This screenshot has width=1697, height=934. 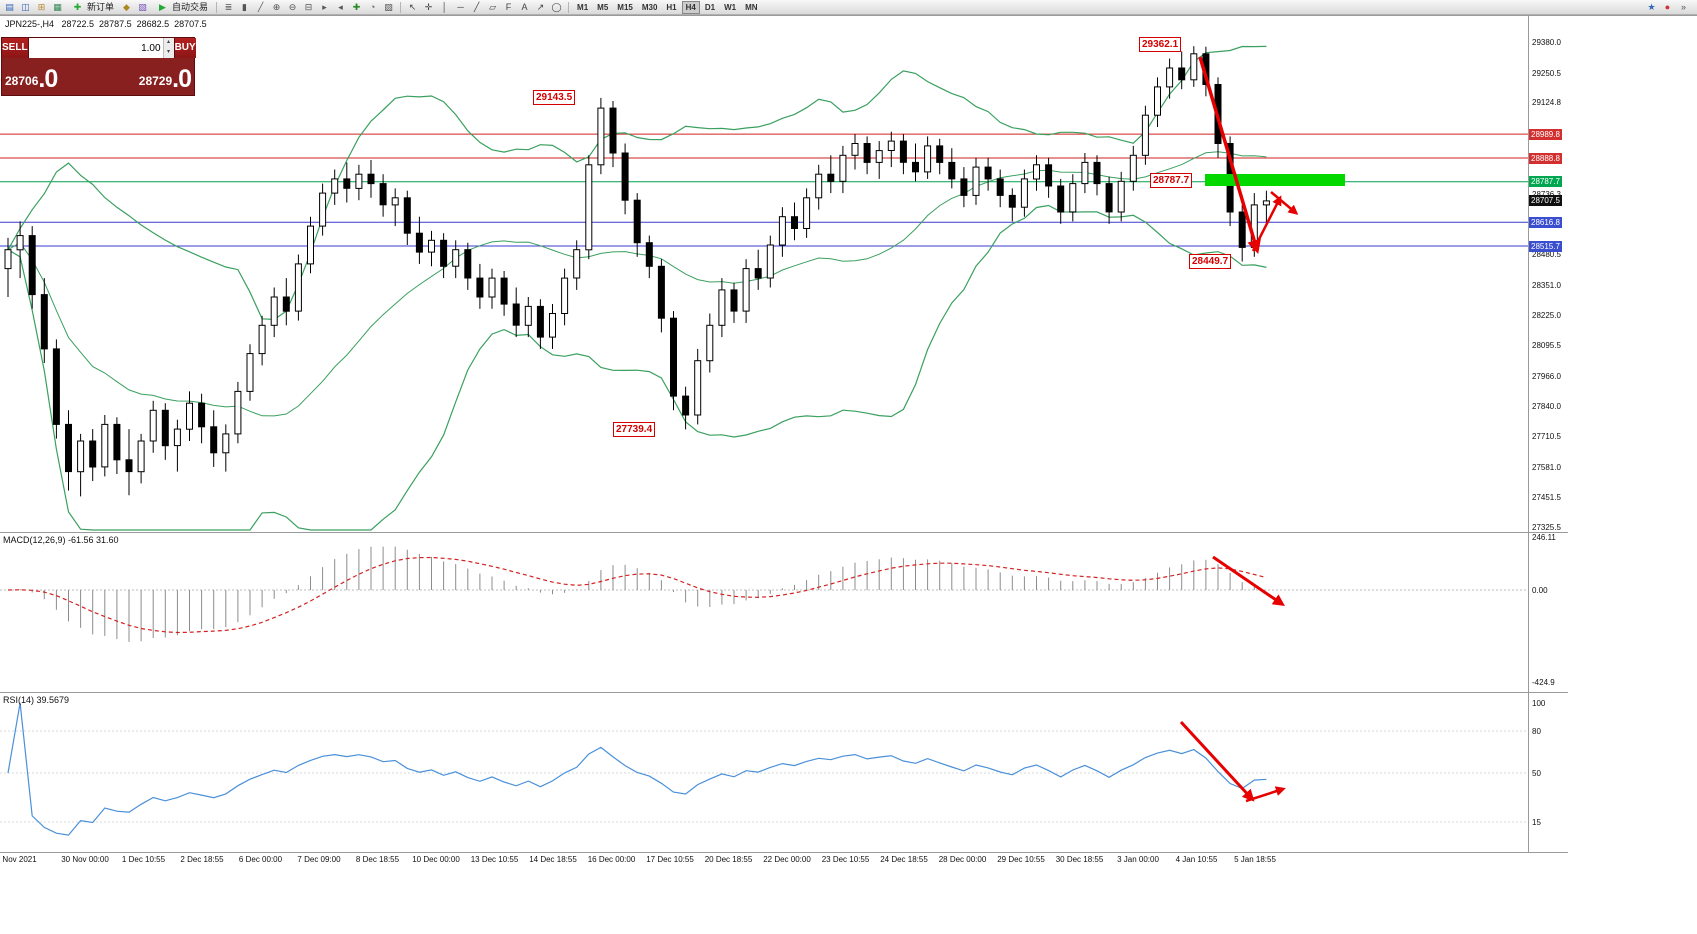 What do you see at coordinates (1546, 467) in the screenshot?
I see `price-axis-label-27581.0: 27581.0` at bounding box center [1546, 467].